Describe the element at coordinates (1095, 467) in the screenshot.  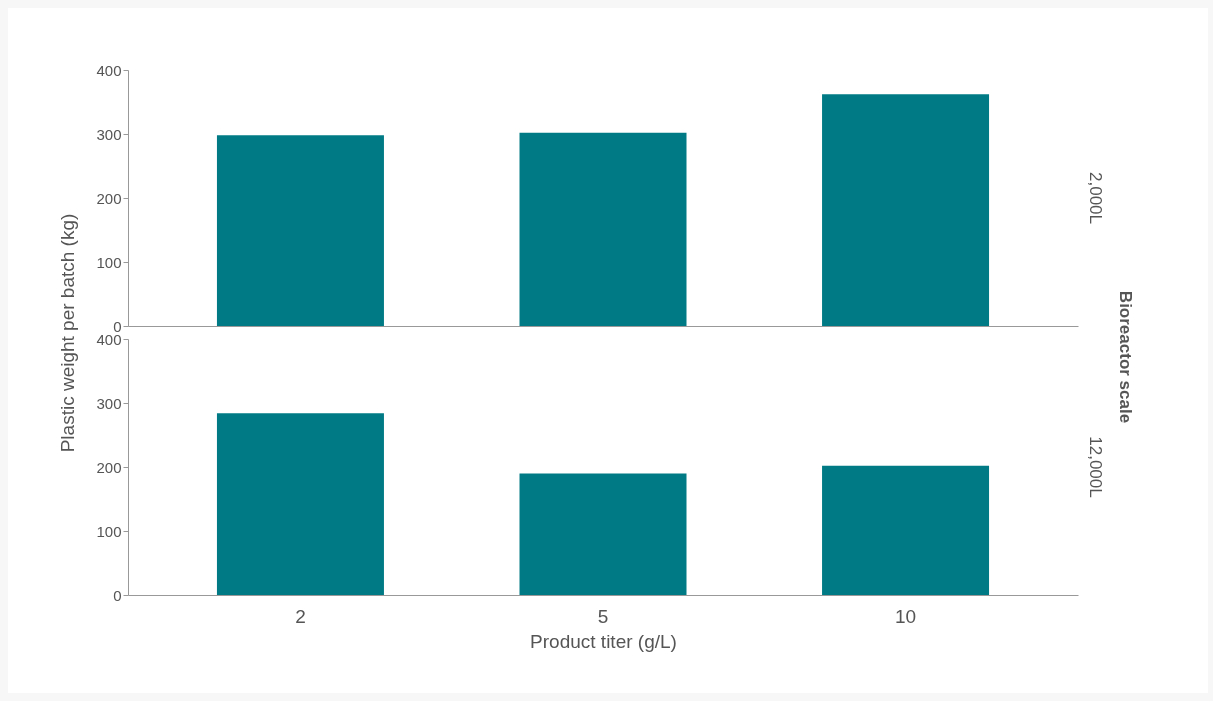
I see `text: 12,000L` at that location.